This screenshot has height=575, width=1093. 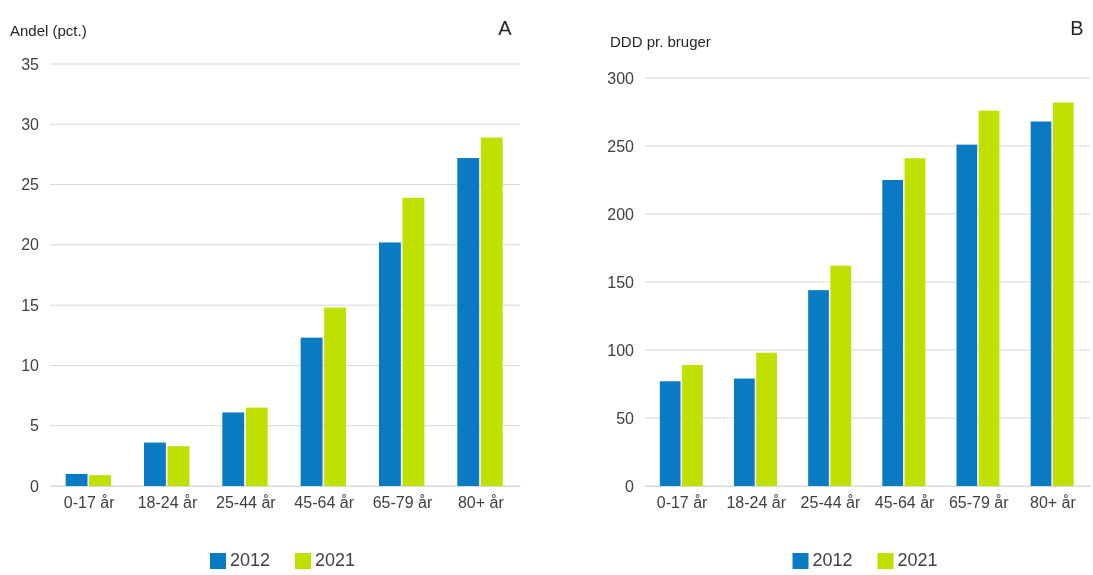 I want to click on y-tick-label: 5, so click(x=35, y=426).